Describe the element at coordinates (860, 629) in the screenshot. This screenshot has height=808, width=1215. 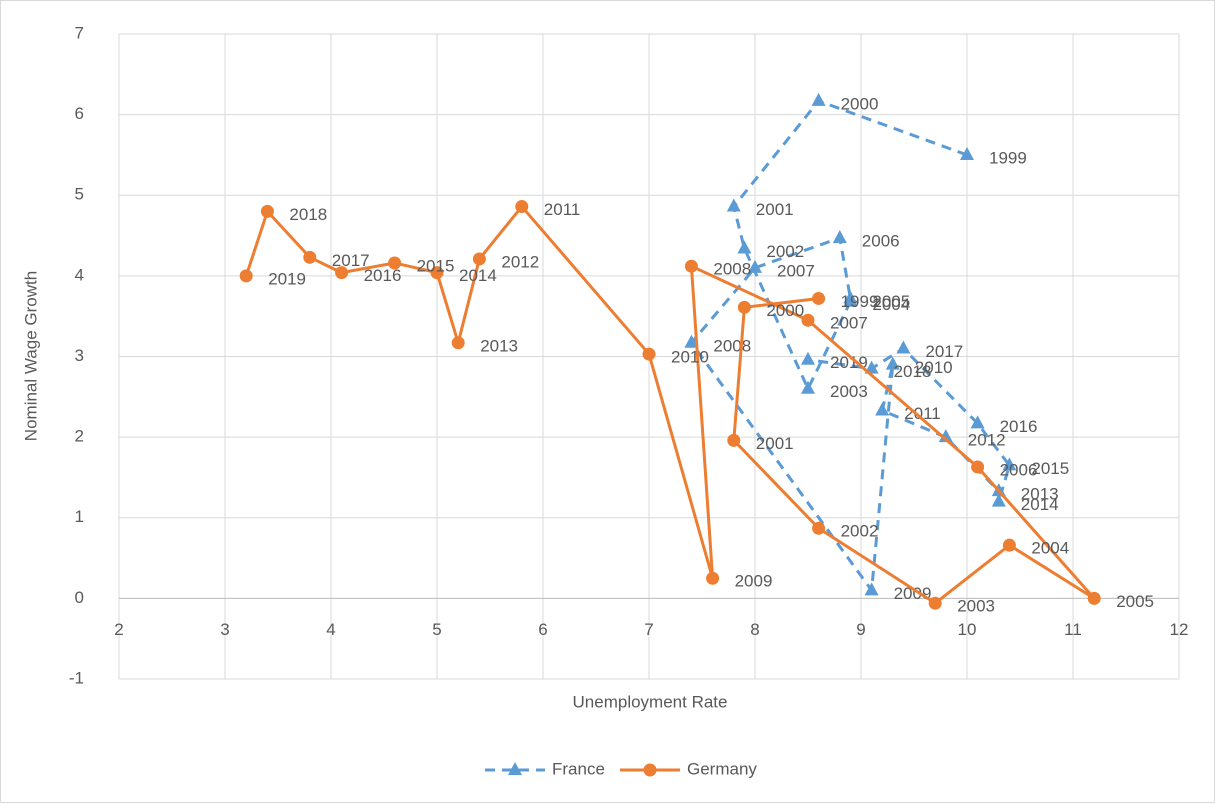
I see `x-tick-label: 9` at that location.